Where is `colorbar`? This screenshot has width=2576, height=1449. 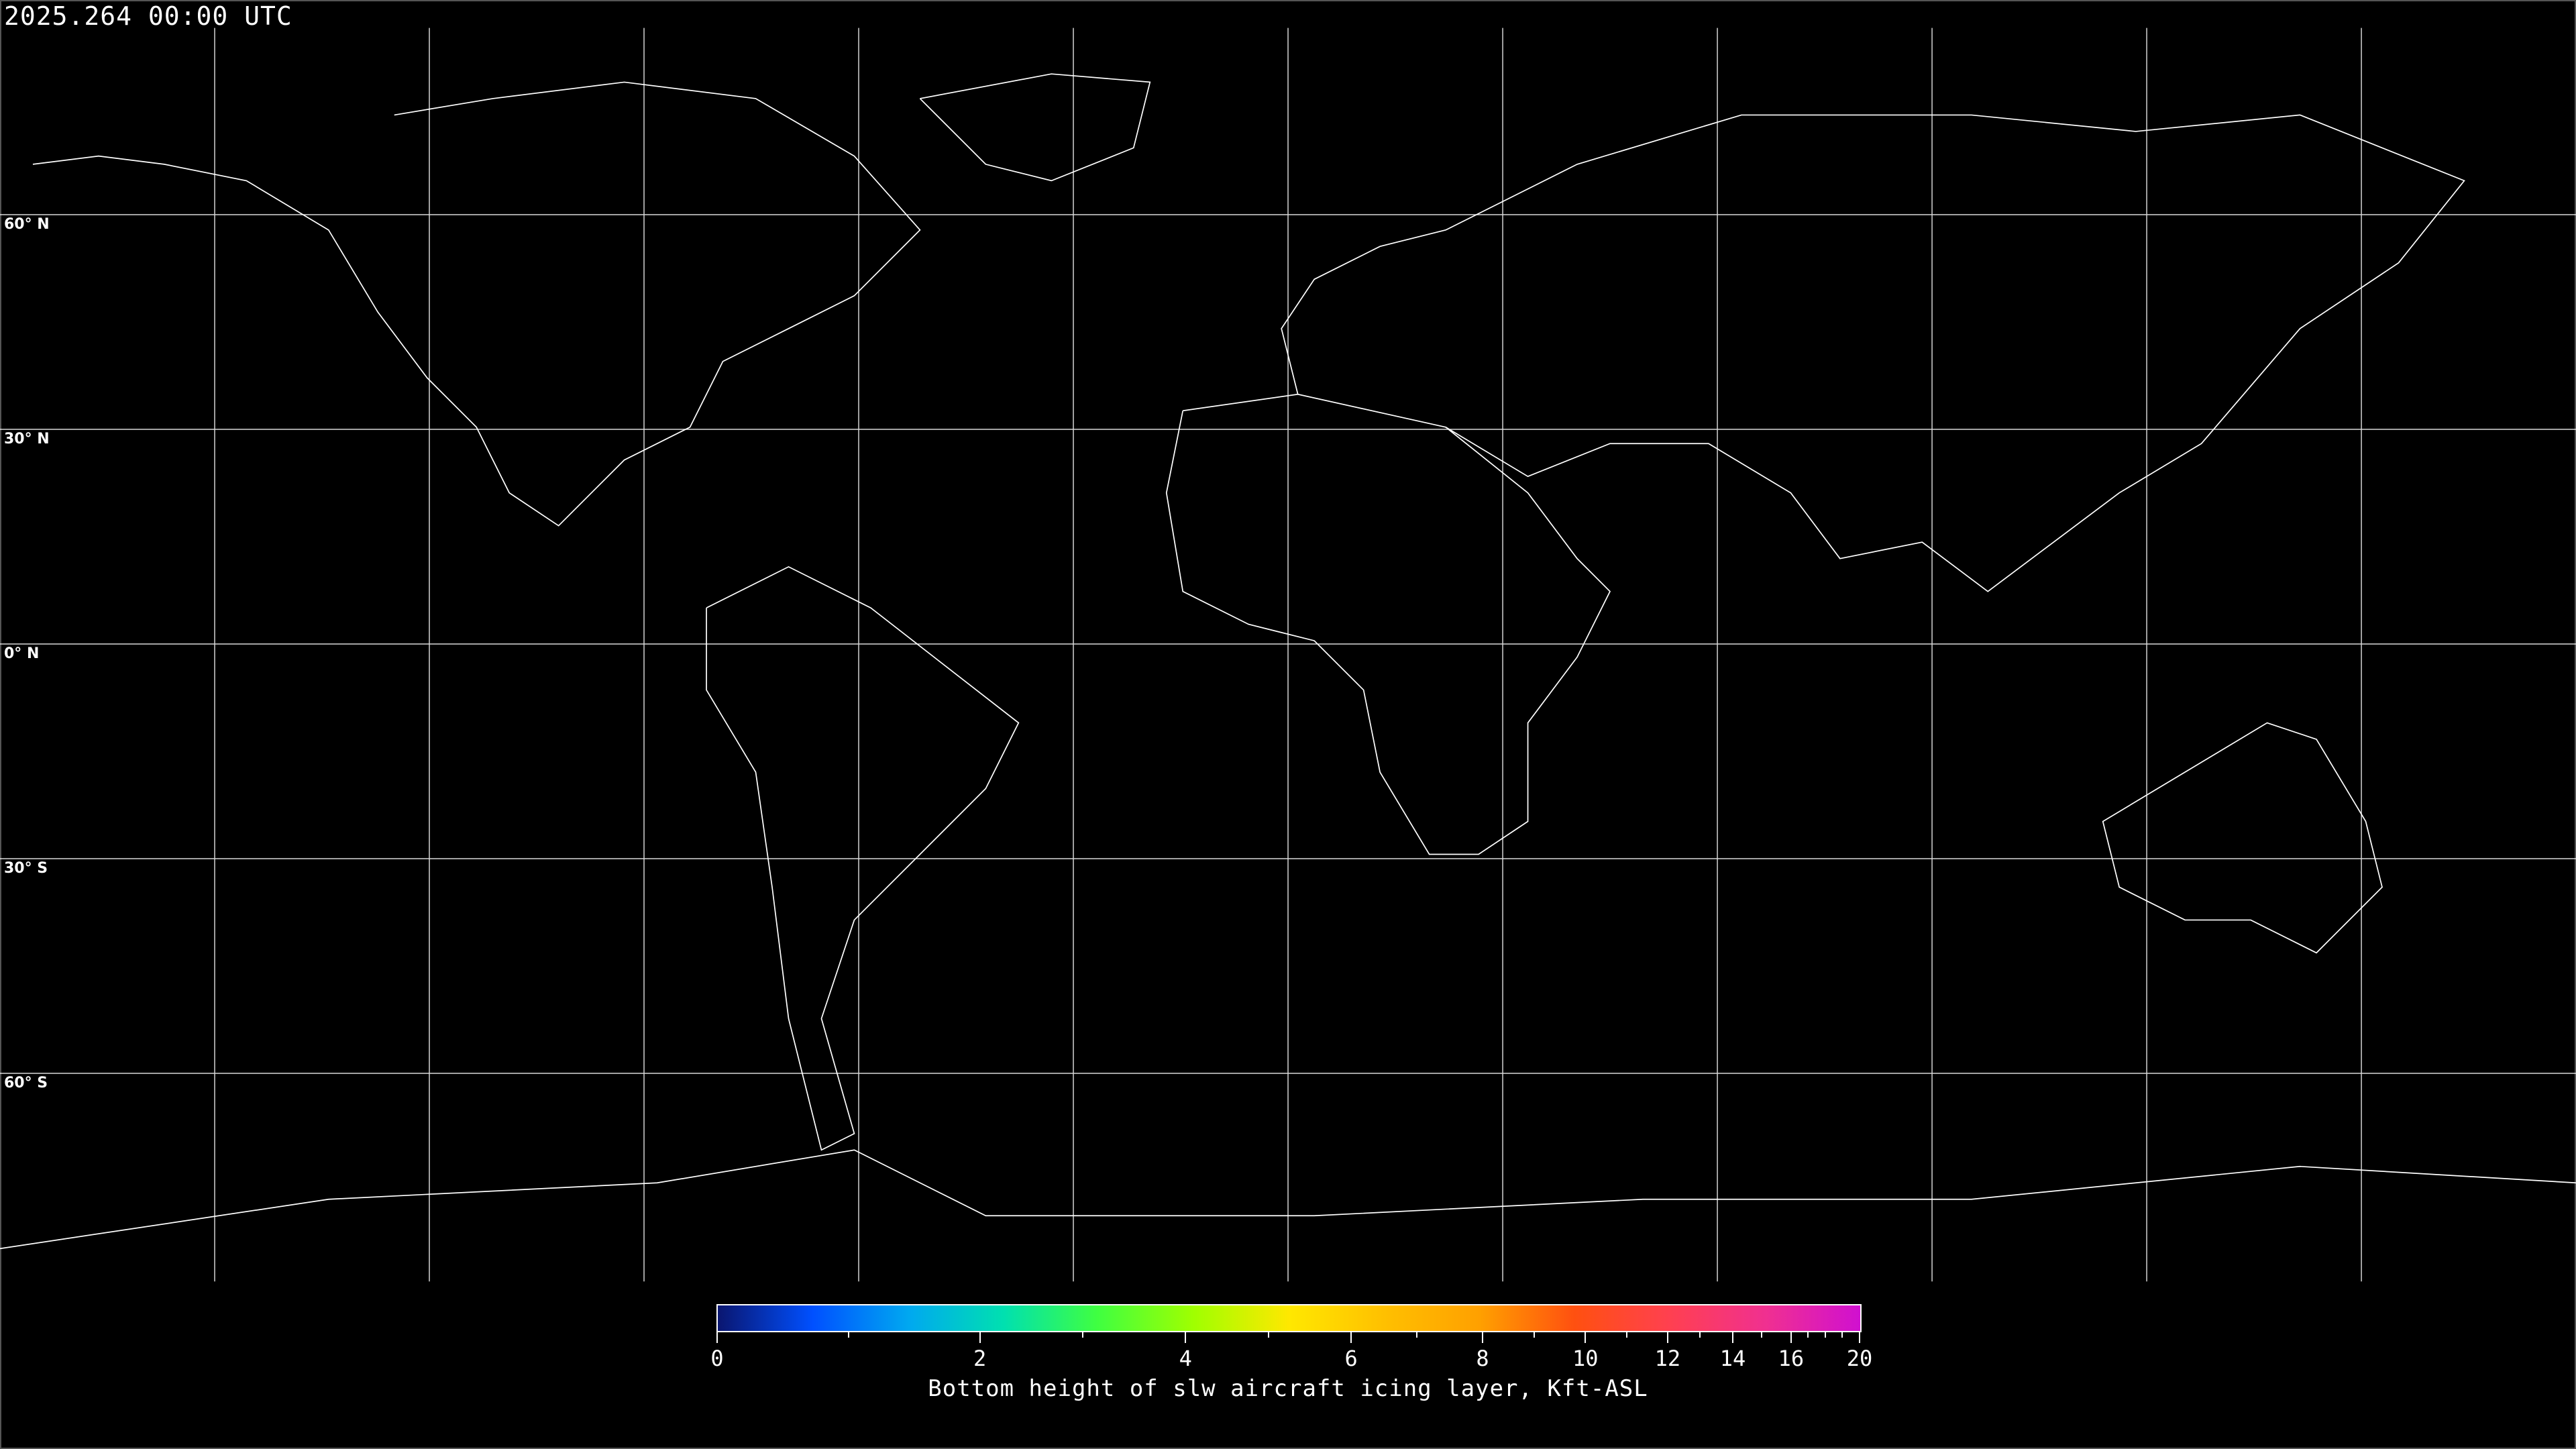
colorbar is located at coordinates (1289, 1318).